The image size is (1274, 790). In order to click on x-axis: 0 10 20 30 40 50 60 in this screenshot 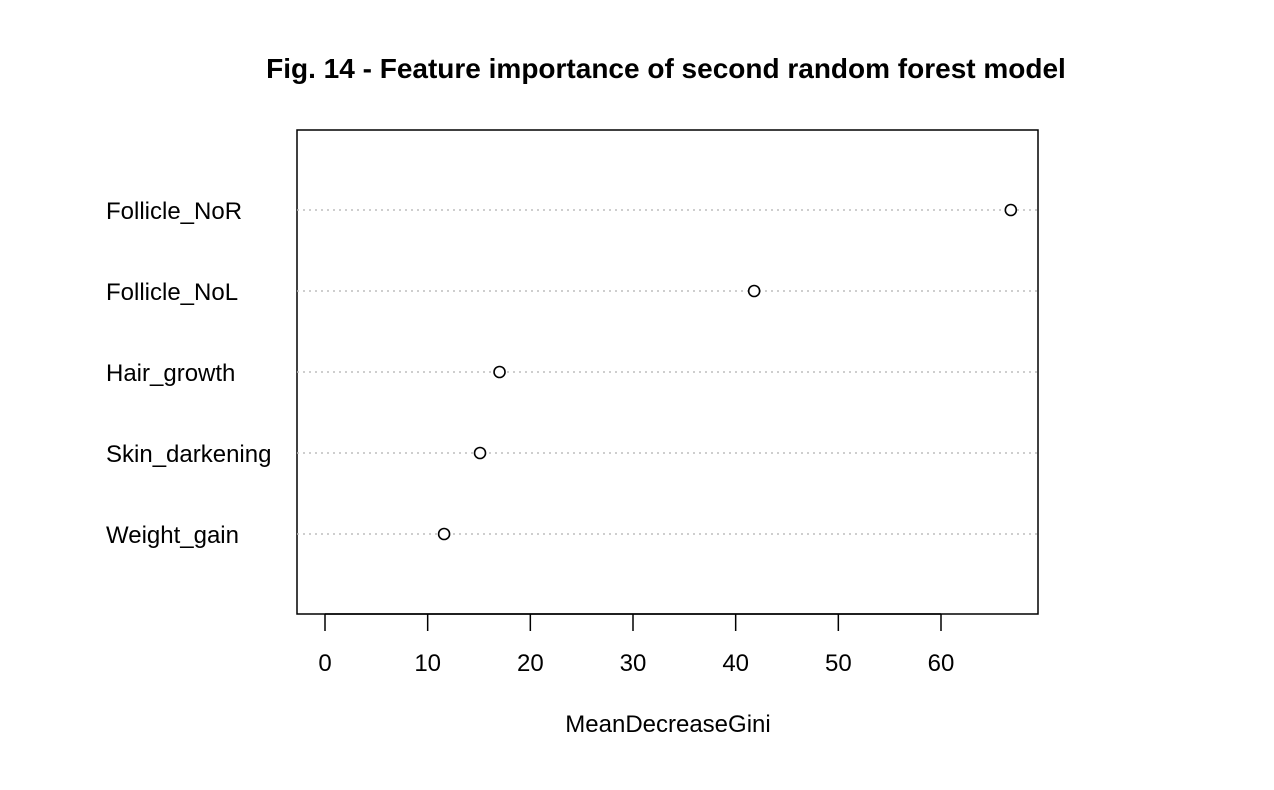, I will do `click(636, 645)`.